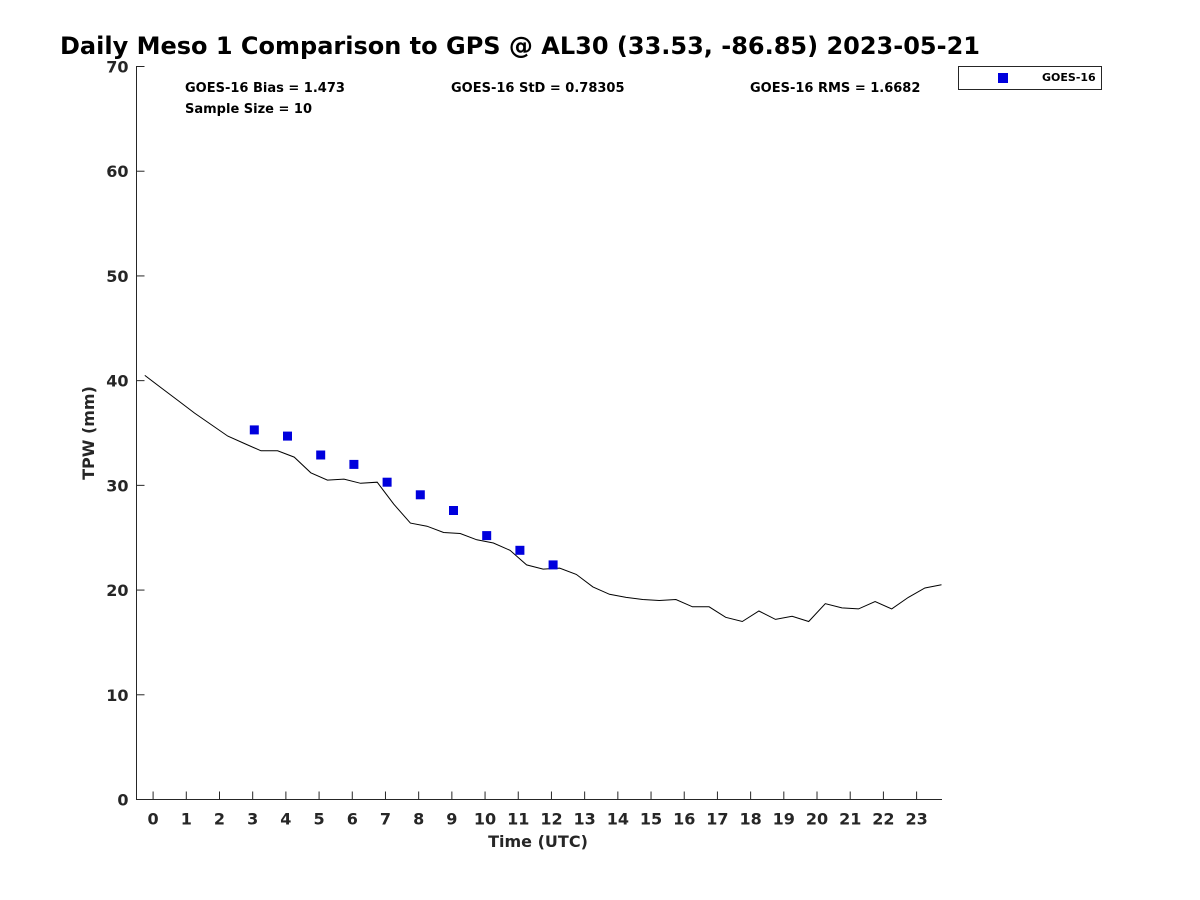  I want to click on x-tick-label: 11, so click(518, 819).